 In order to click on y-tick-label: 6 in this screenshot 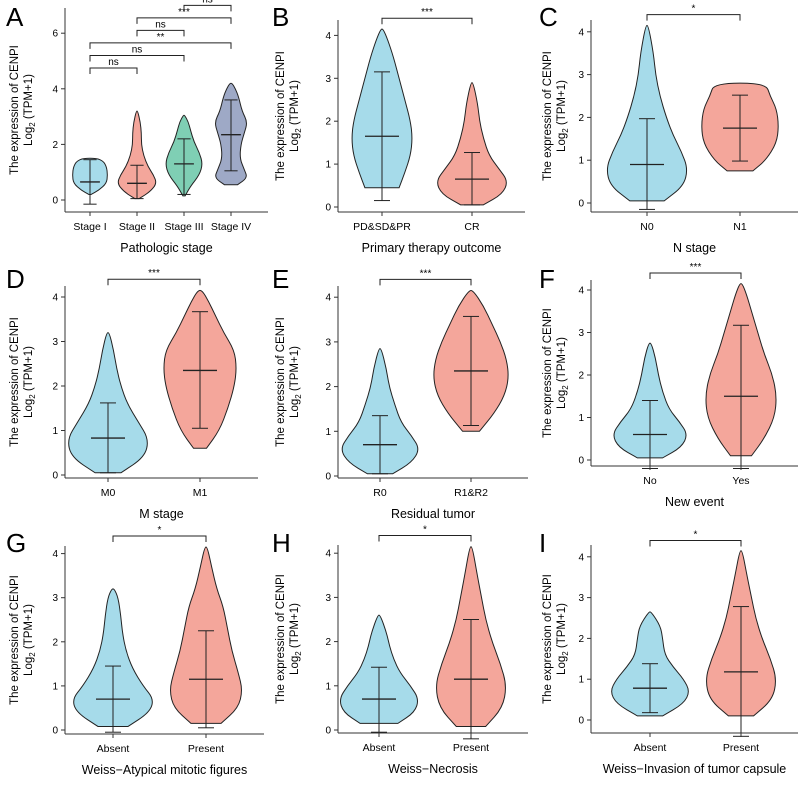, I will do `click(55, 34)`.